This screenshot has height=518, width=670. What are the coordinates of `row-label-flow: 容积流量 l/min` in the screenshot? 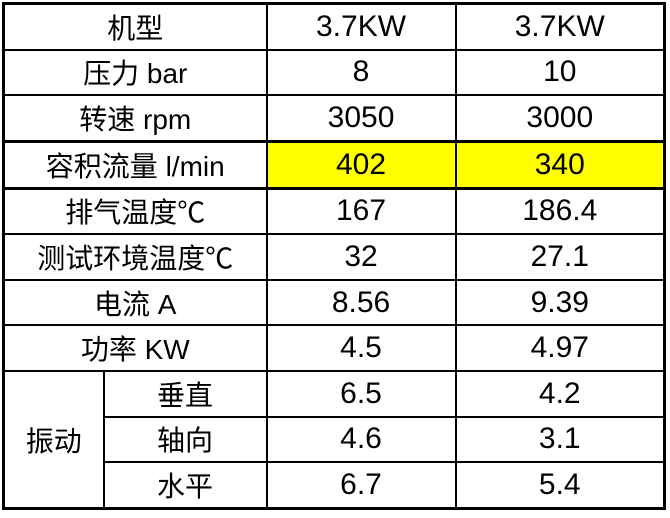 It's located at (135, 164).